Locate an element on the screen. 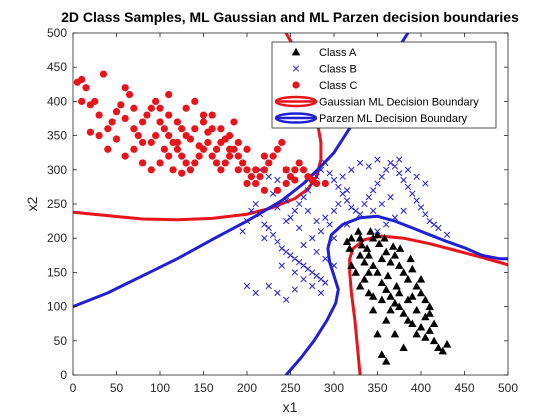 The height and width of the screenshot is (420, 560). y-tick-label: 500 is located at coordinates (57, 33).